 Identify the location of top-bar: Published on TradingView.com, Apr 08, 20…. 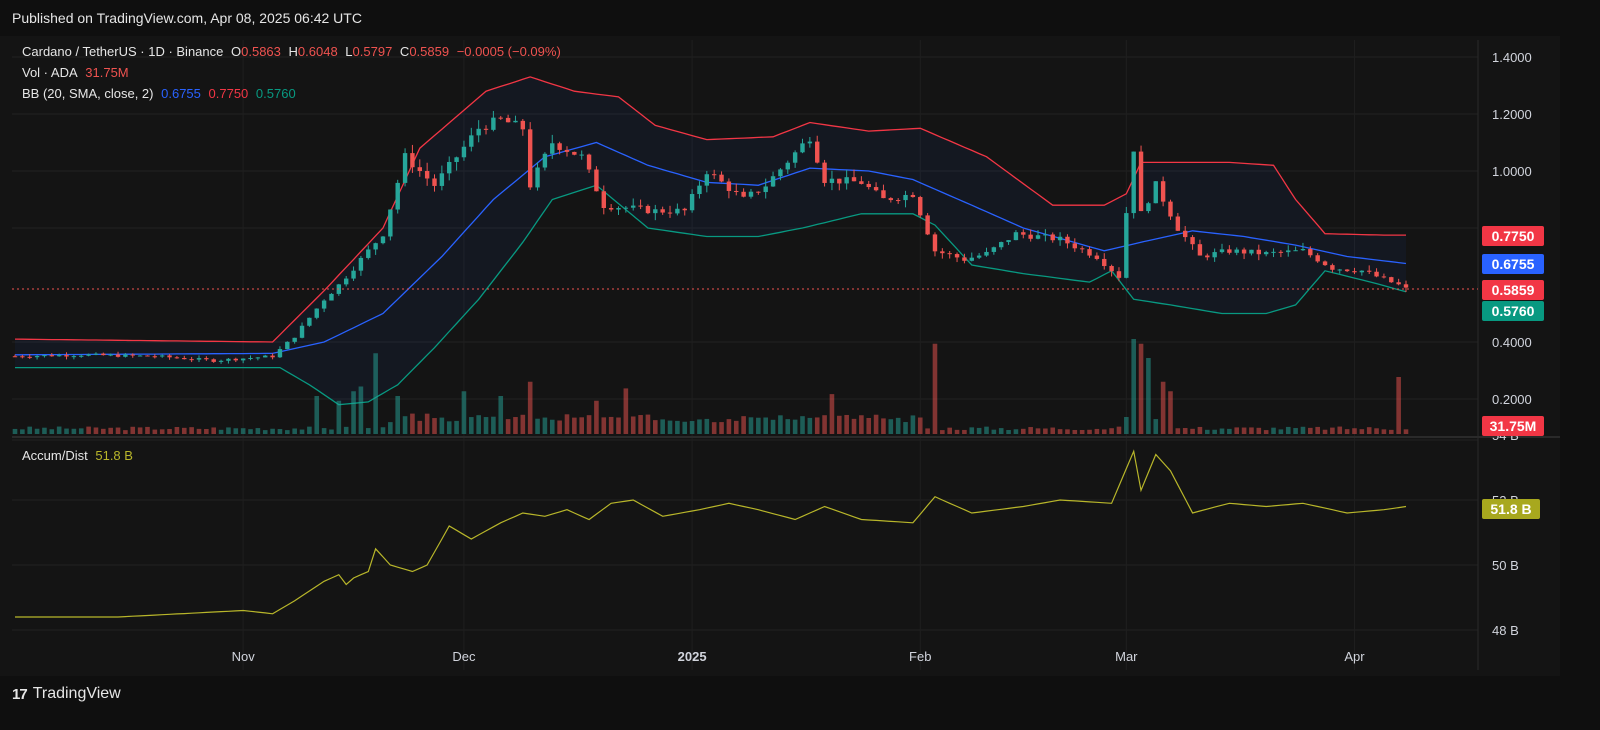
(800, 18).